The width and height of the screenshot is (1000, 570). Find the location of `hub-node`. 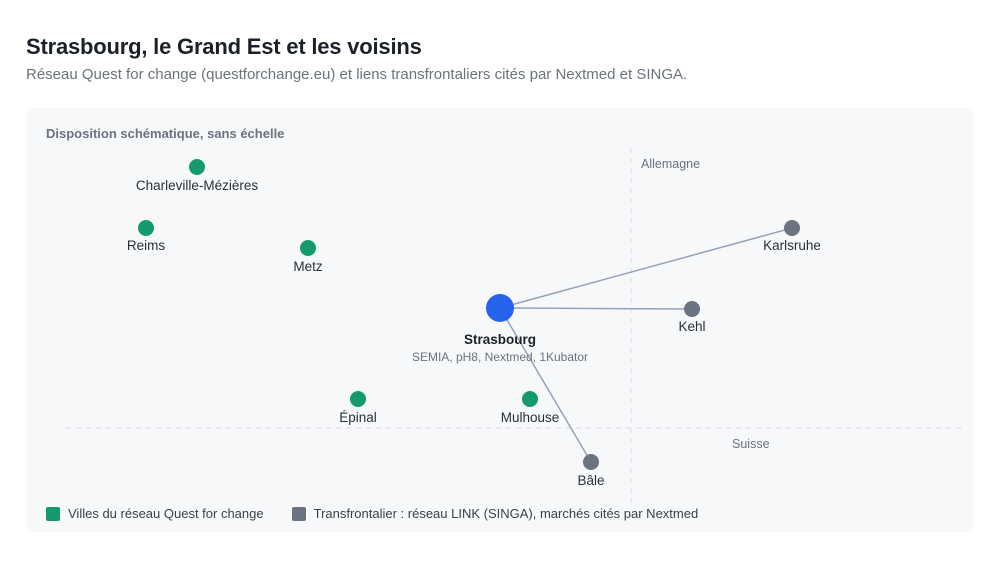

hub-node is located at coordinates (500, 308).